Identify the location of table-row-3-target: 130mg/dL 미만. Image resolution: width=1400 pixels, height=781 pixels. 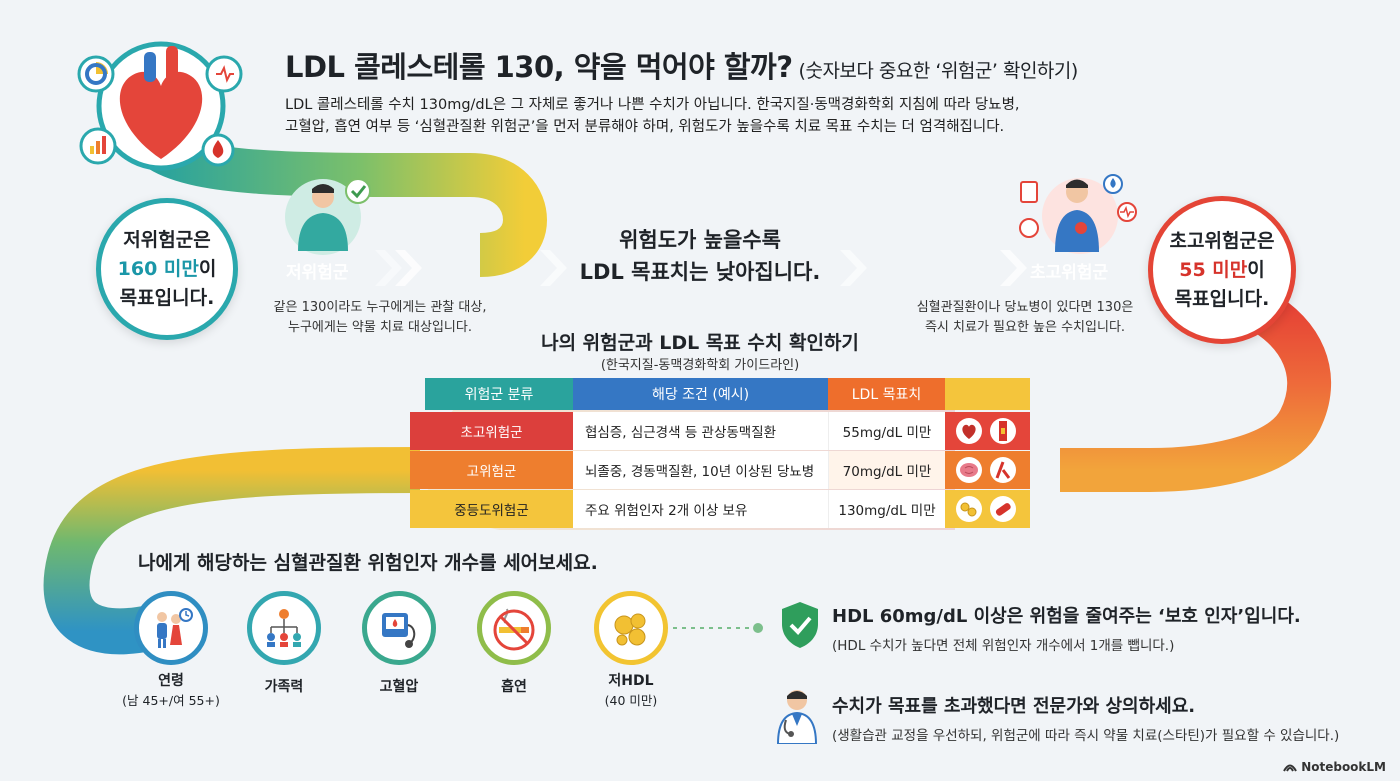
(886, 509).